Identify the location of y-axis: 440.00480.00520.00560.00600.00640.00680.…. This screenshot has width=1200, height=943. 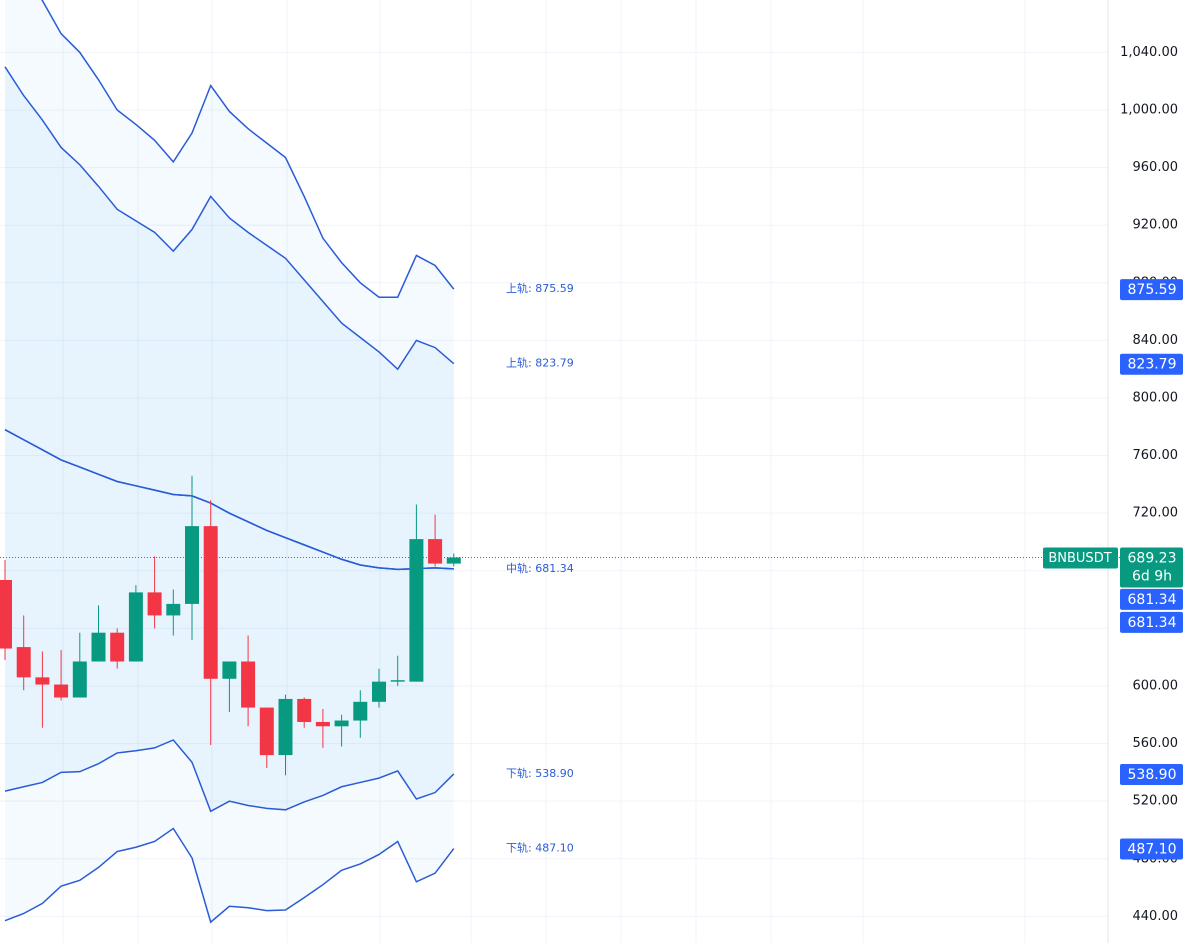
(1143, 471).